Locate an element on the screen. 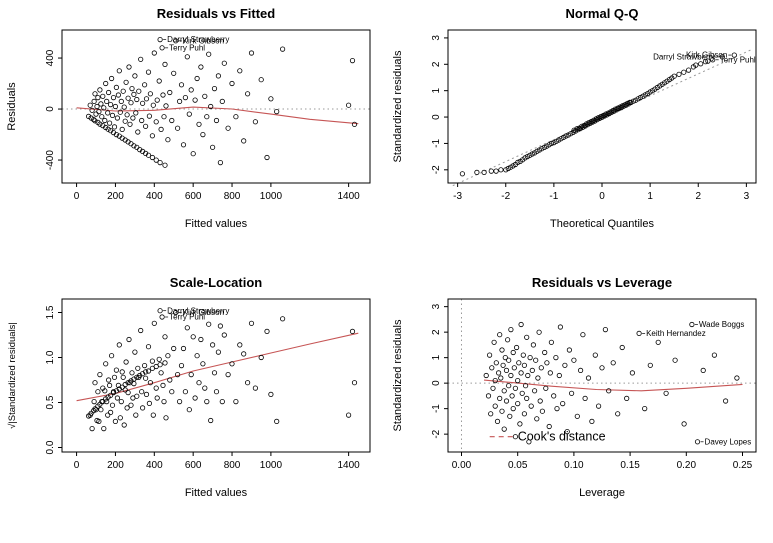  y-tick-label: 0 is located at coordinates (436, 383).